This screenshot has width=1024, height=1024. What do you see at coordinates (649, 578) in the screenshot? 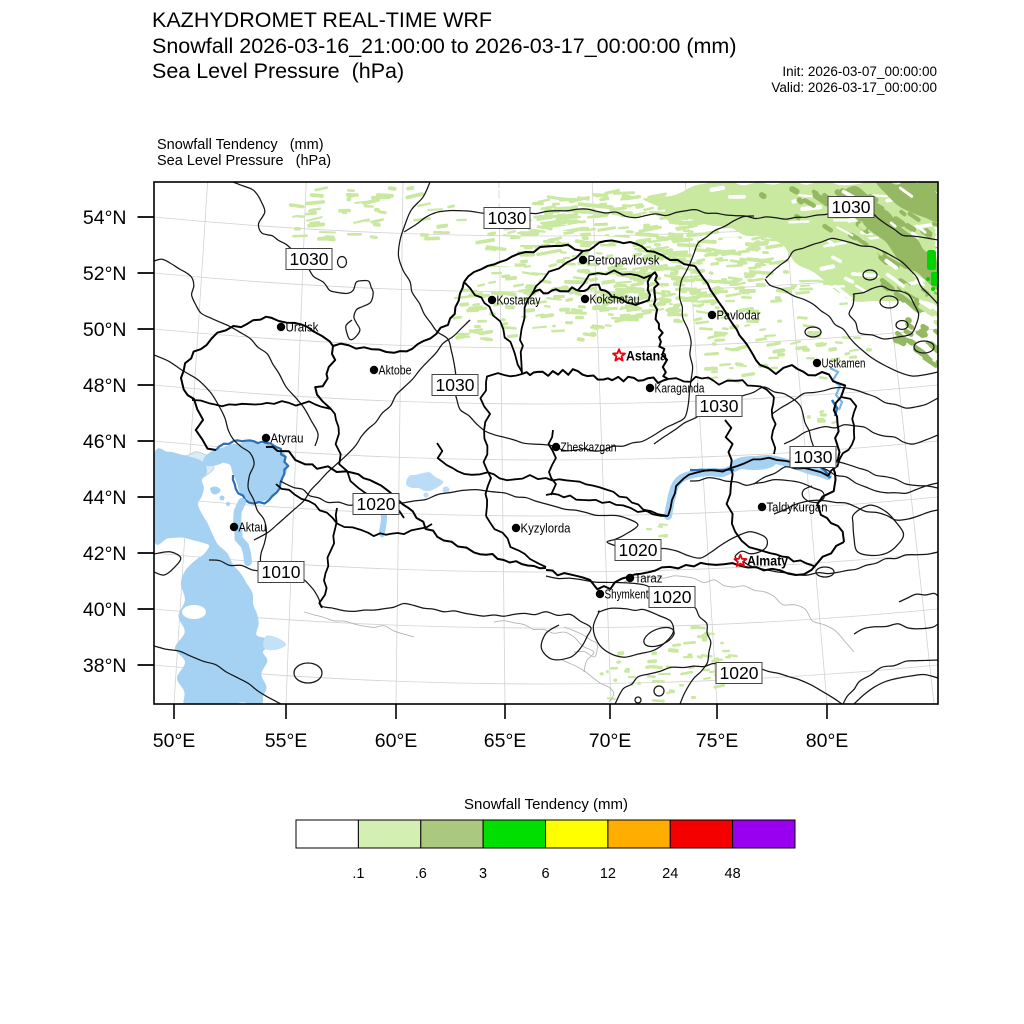
I see `svg-text: Taraz` at bounding box center [649, 578].